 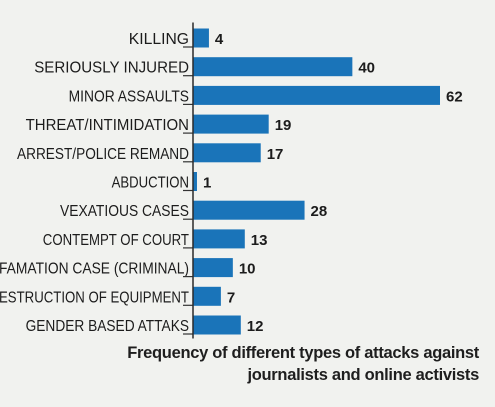 I want to click on caption-line-2: journalists and online activists, so click(x=363, y=375).